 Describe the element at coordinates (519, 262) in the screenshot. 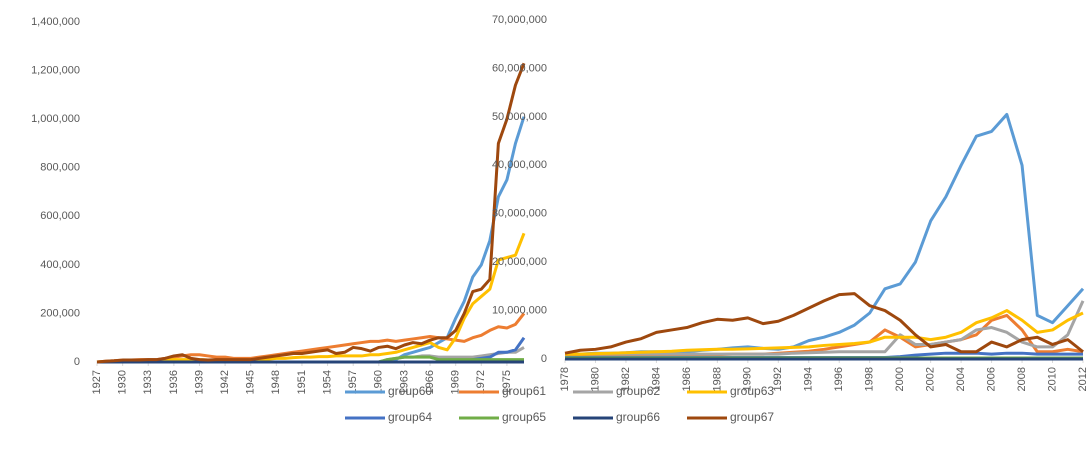

I see `y-tick-label: 20,000,000` at that location.